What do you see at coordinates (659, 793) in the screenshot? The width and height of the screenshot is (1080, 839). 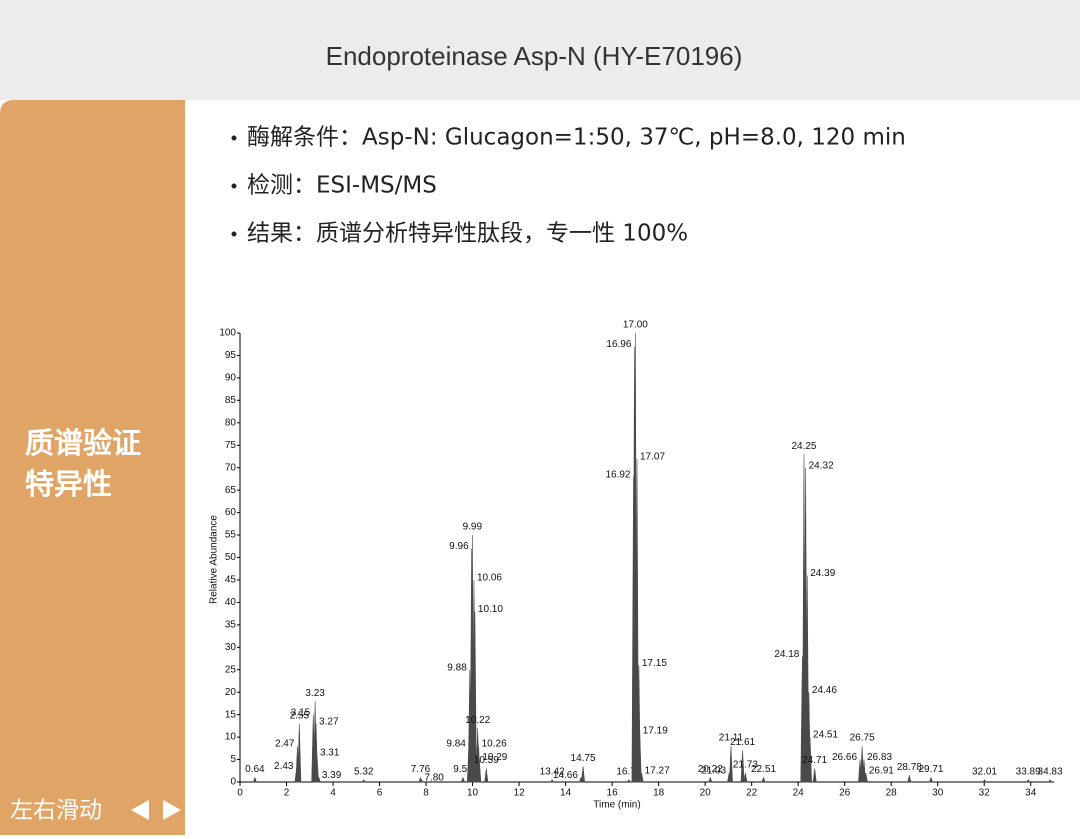 I see `x-tick-label: 18` at bounding box center [659, 793].